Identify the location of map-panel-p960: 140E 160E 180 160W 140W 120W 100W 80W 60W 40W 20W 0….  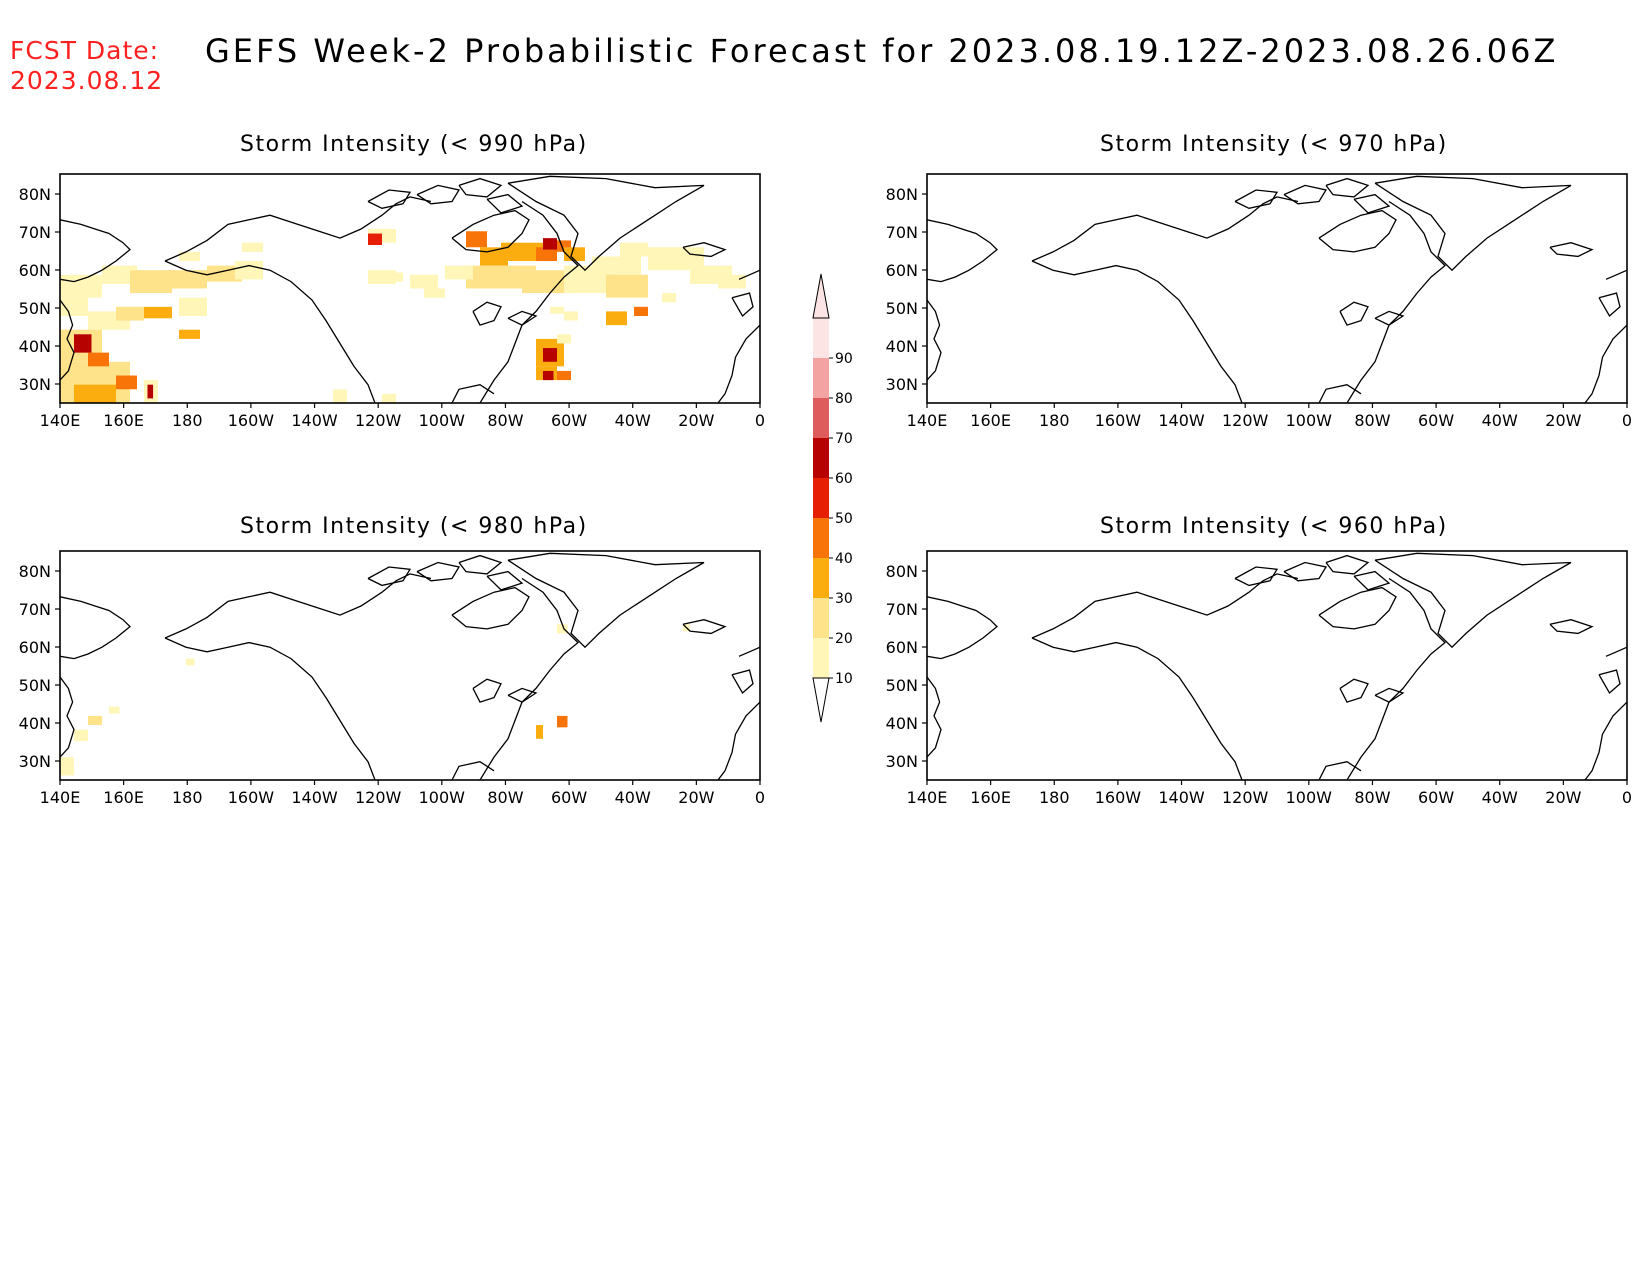
(1259, 678).